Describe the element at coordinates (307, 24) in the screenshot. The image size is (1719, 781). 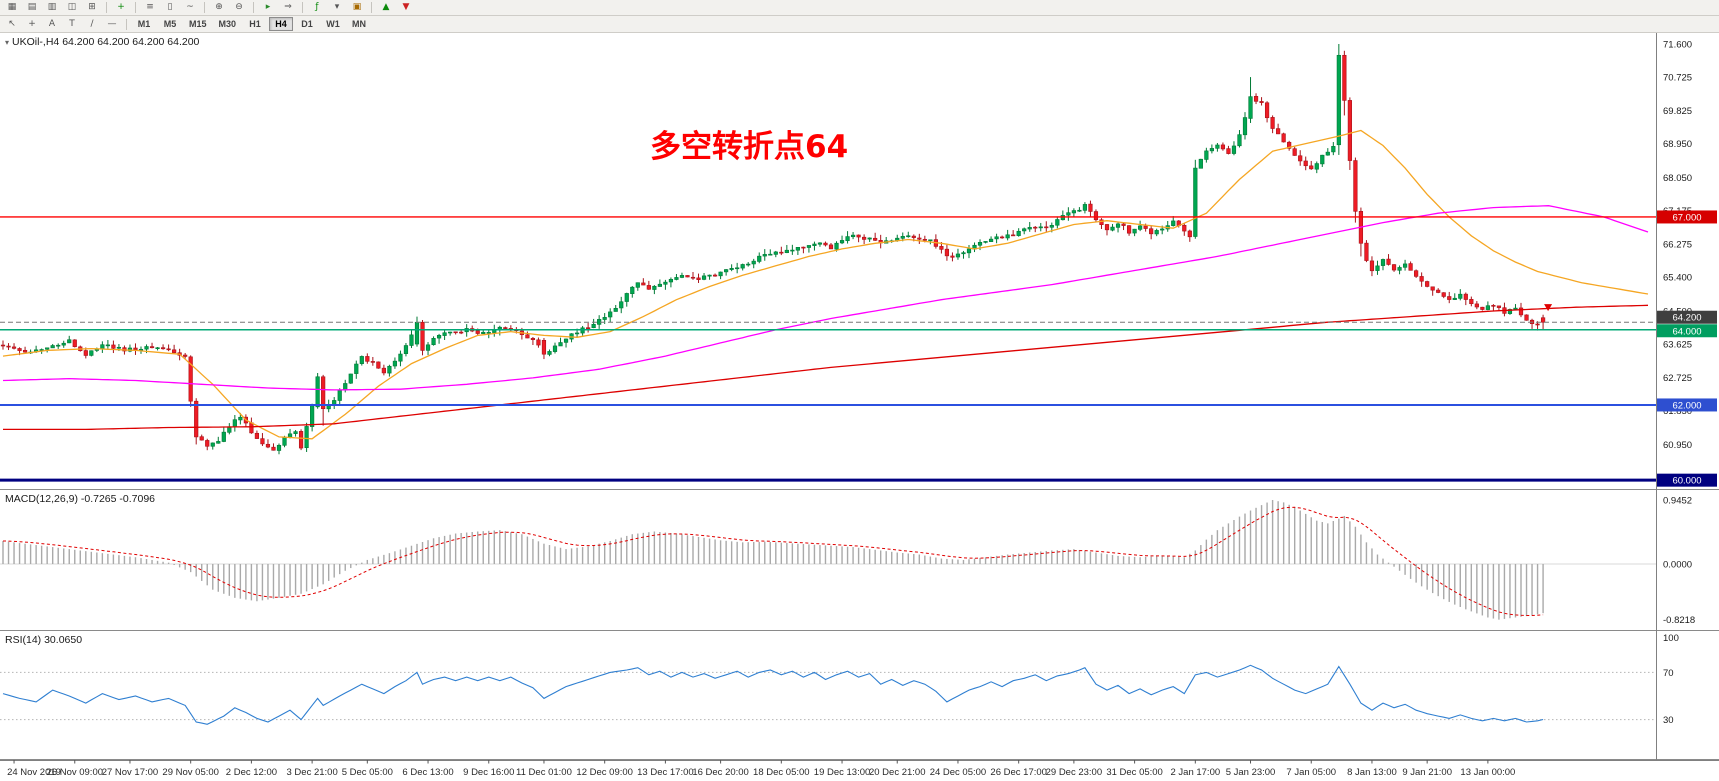
I see `timeframe-d1-button: D1` at that location.